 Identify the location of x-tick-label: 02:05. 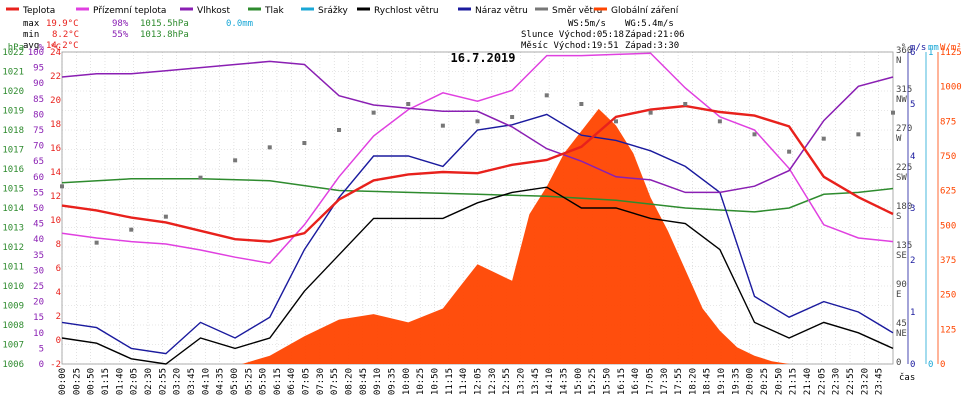
(135, 381).